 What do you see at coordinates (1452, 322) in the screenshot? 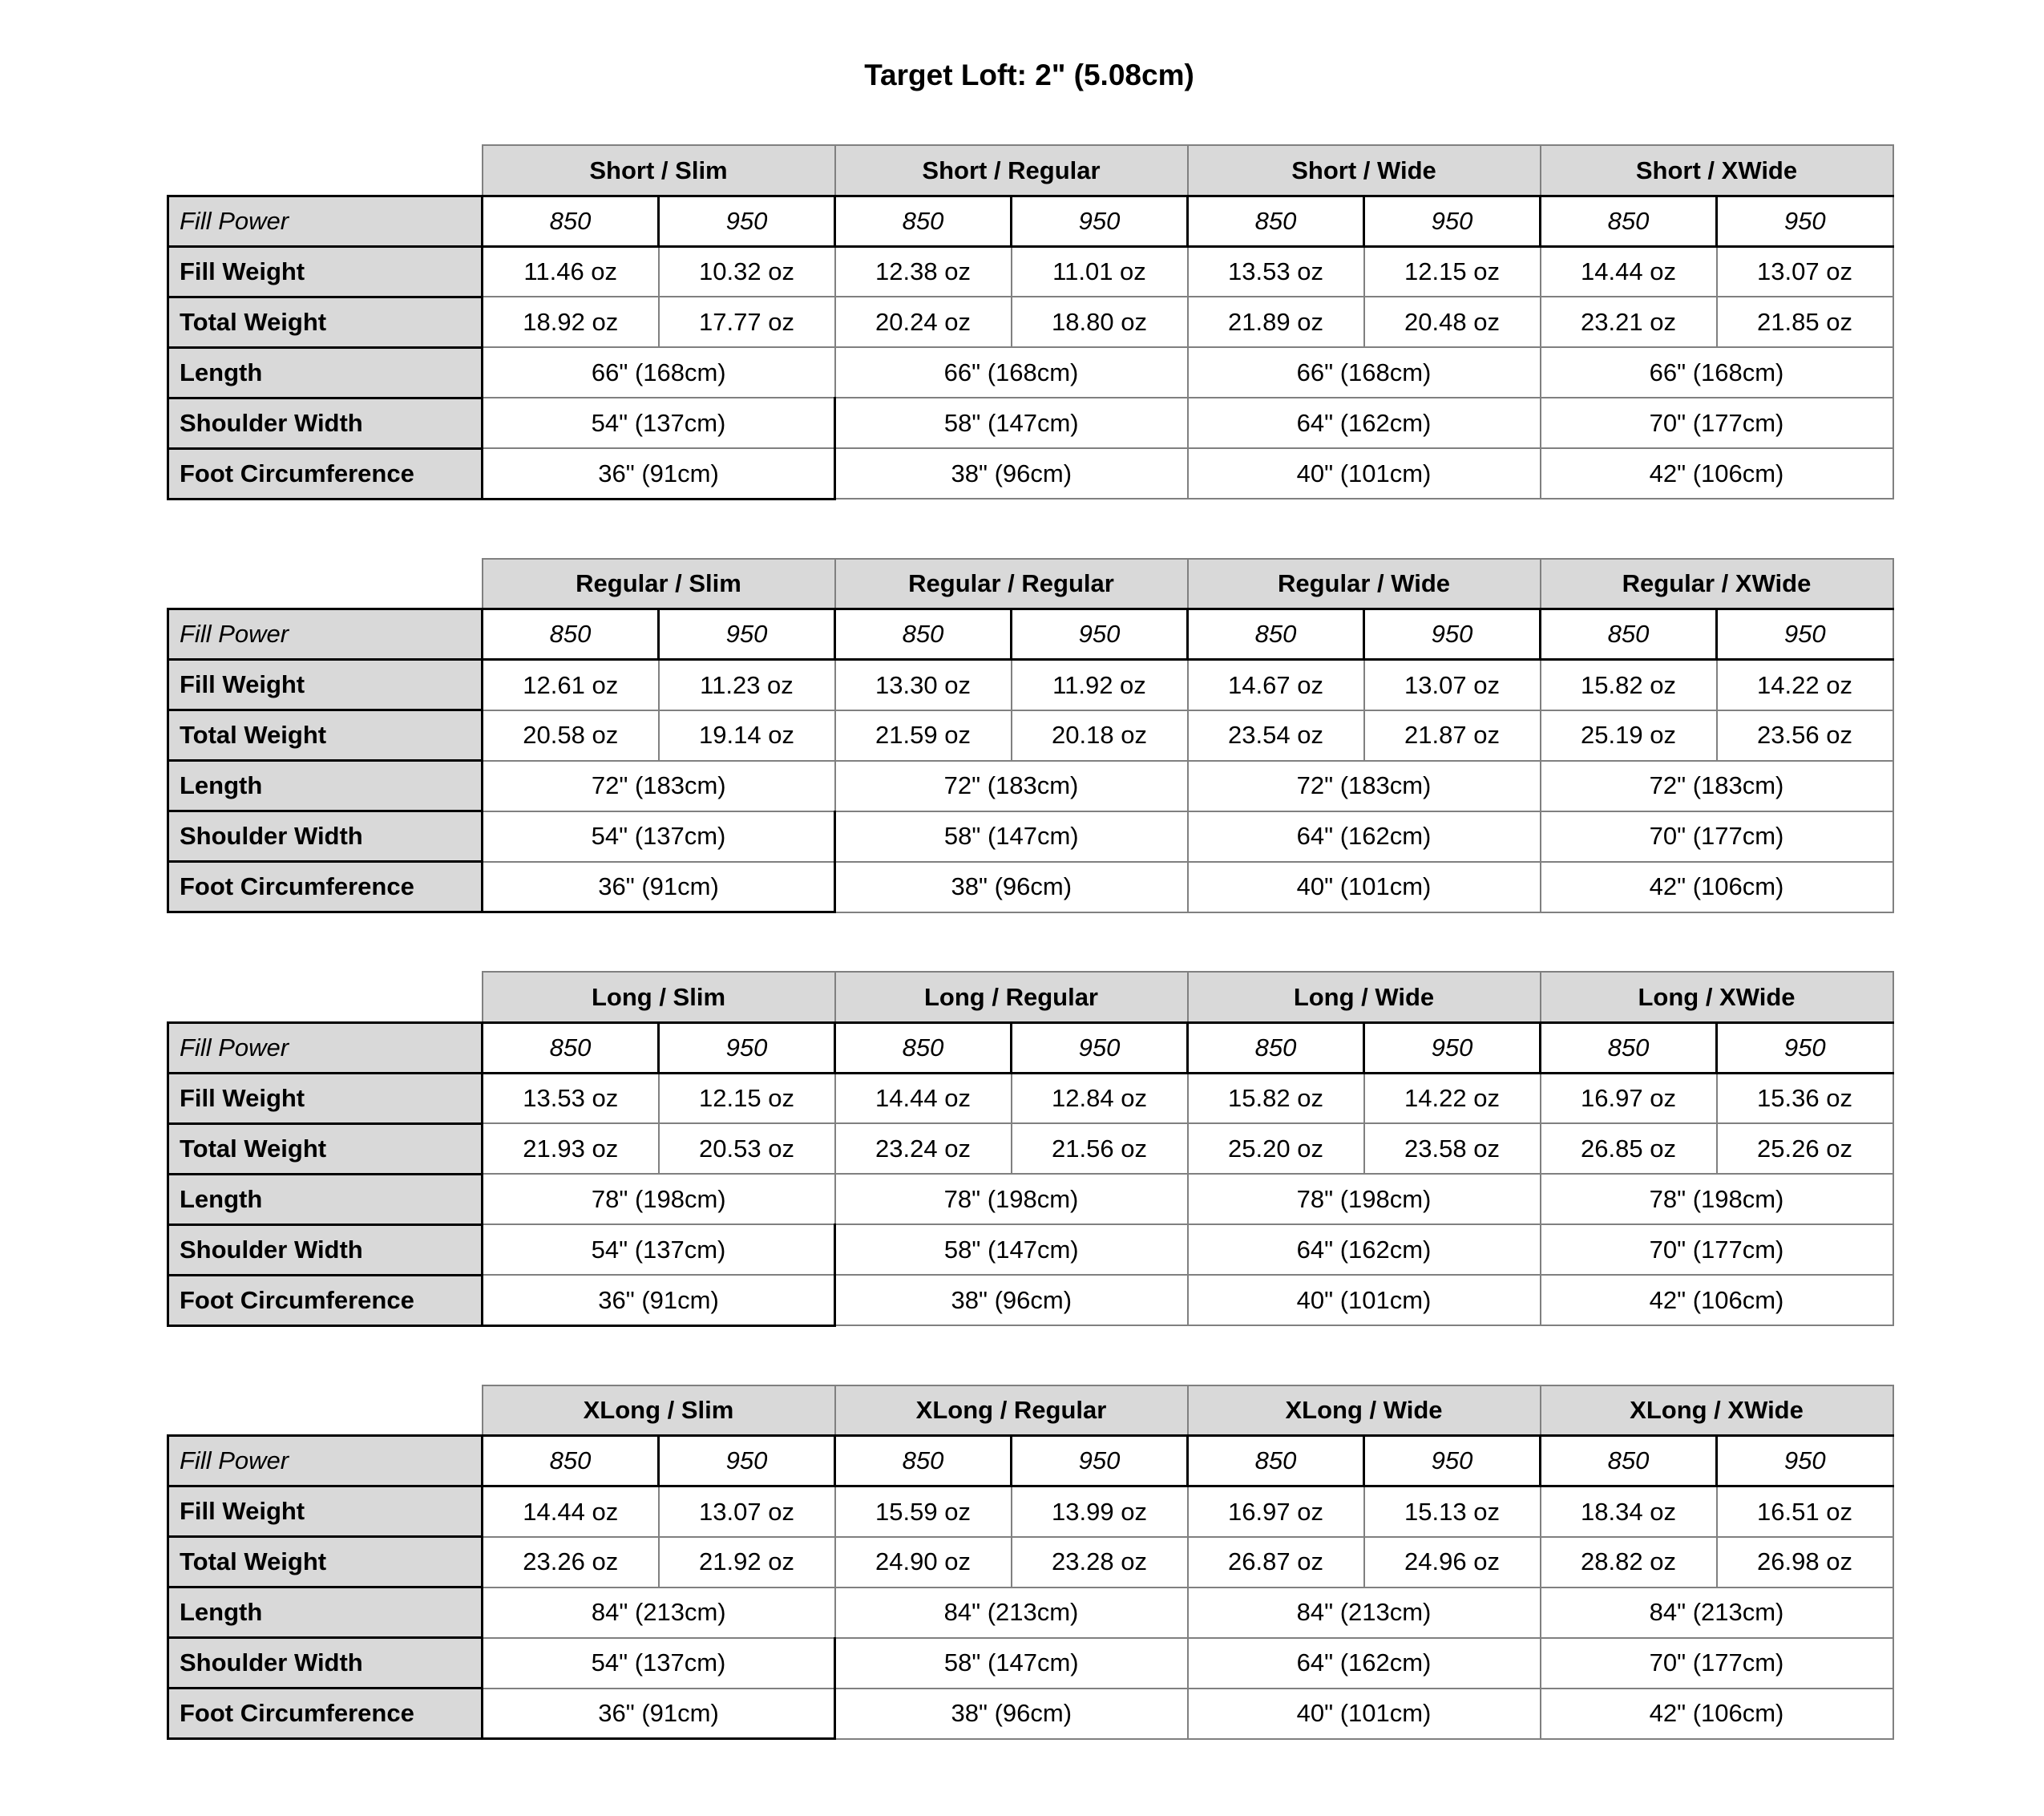
I see `total-weight-cell: 20.48 oz` at bounding box center [1452, 322].